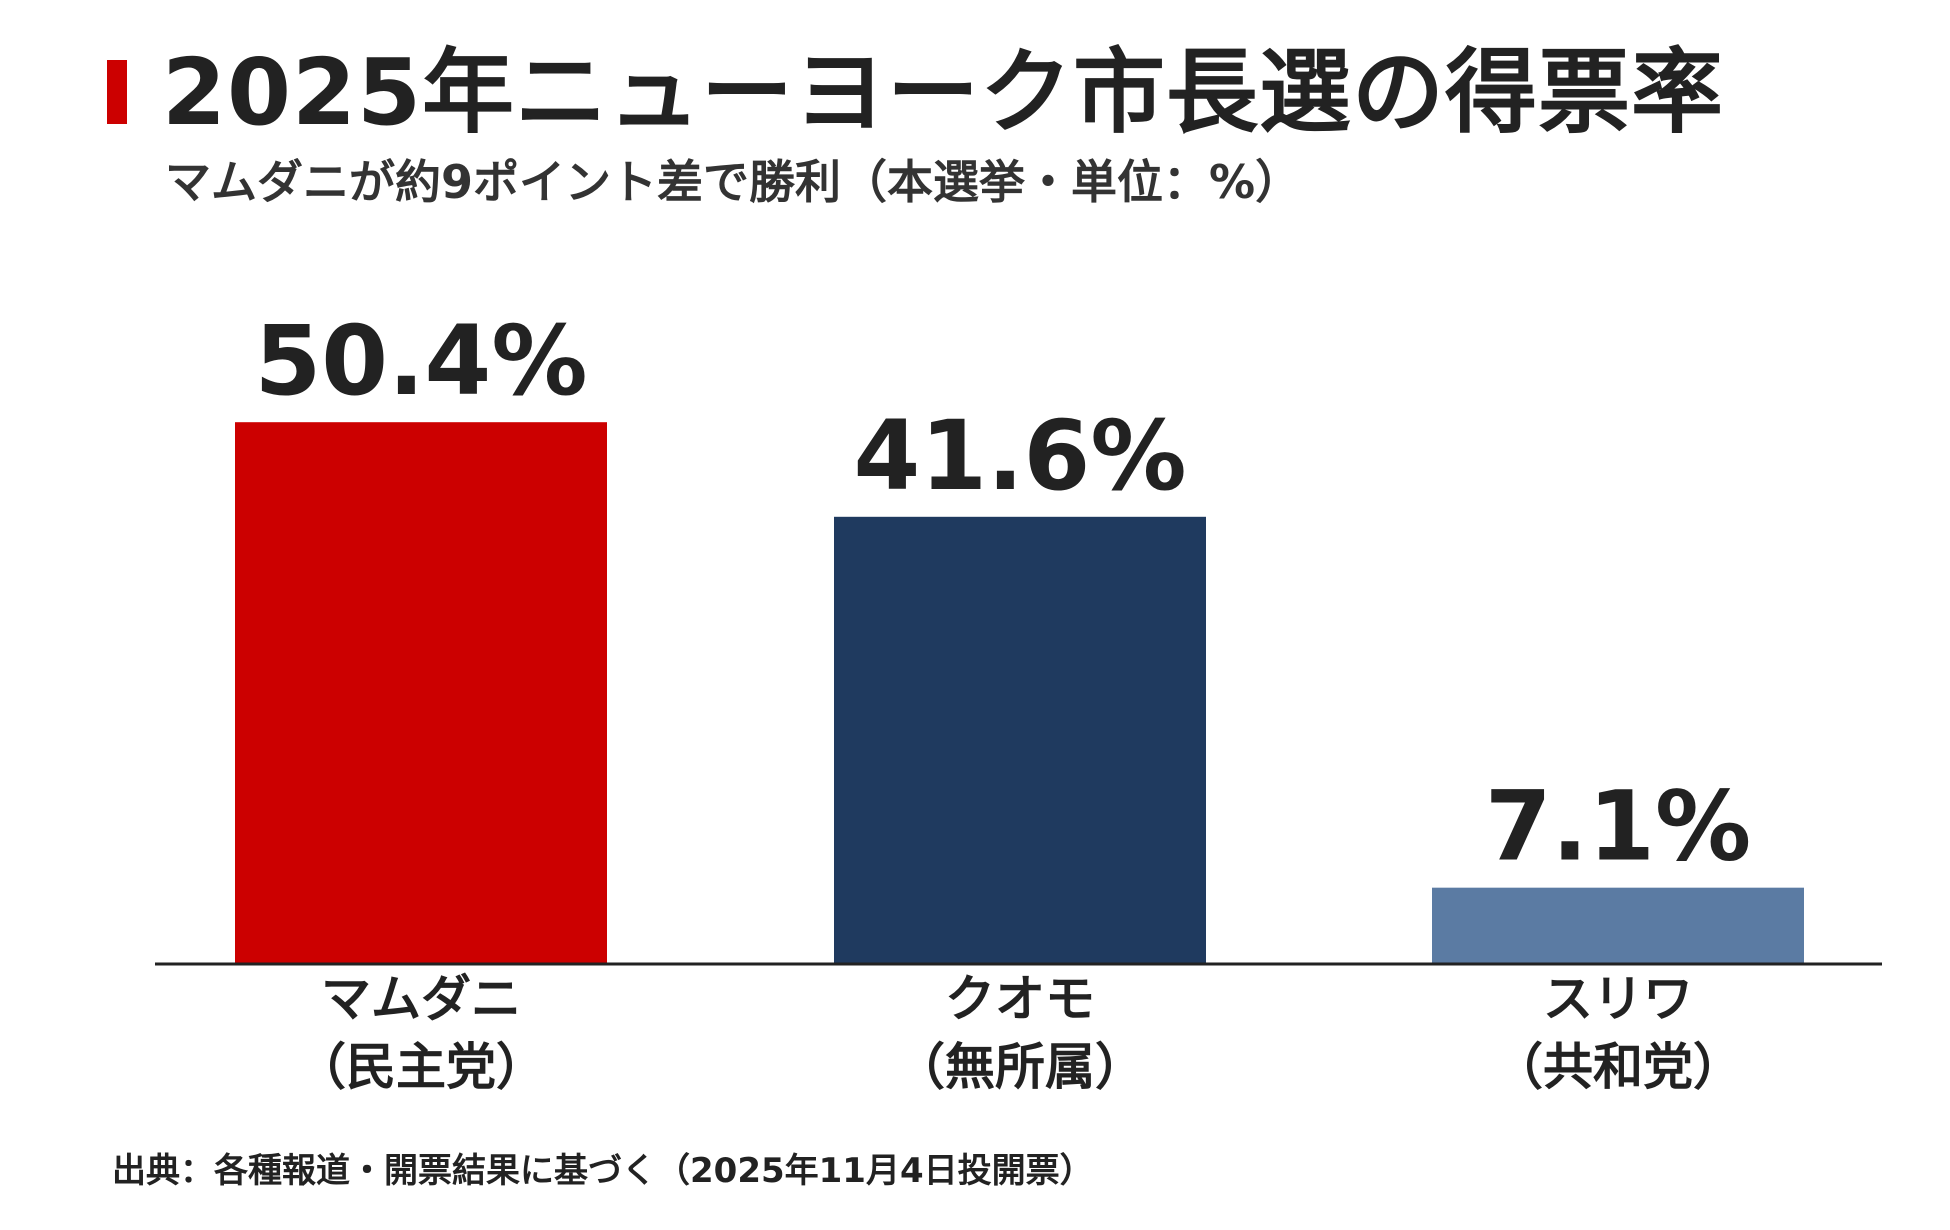 The height and width of the screenshot is (1230, 1950). I want to click on category-label-2: クオモ, so click(1020, 999).